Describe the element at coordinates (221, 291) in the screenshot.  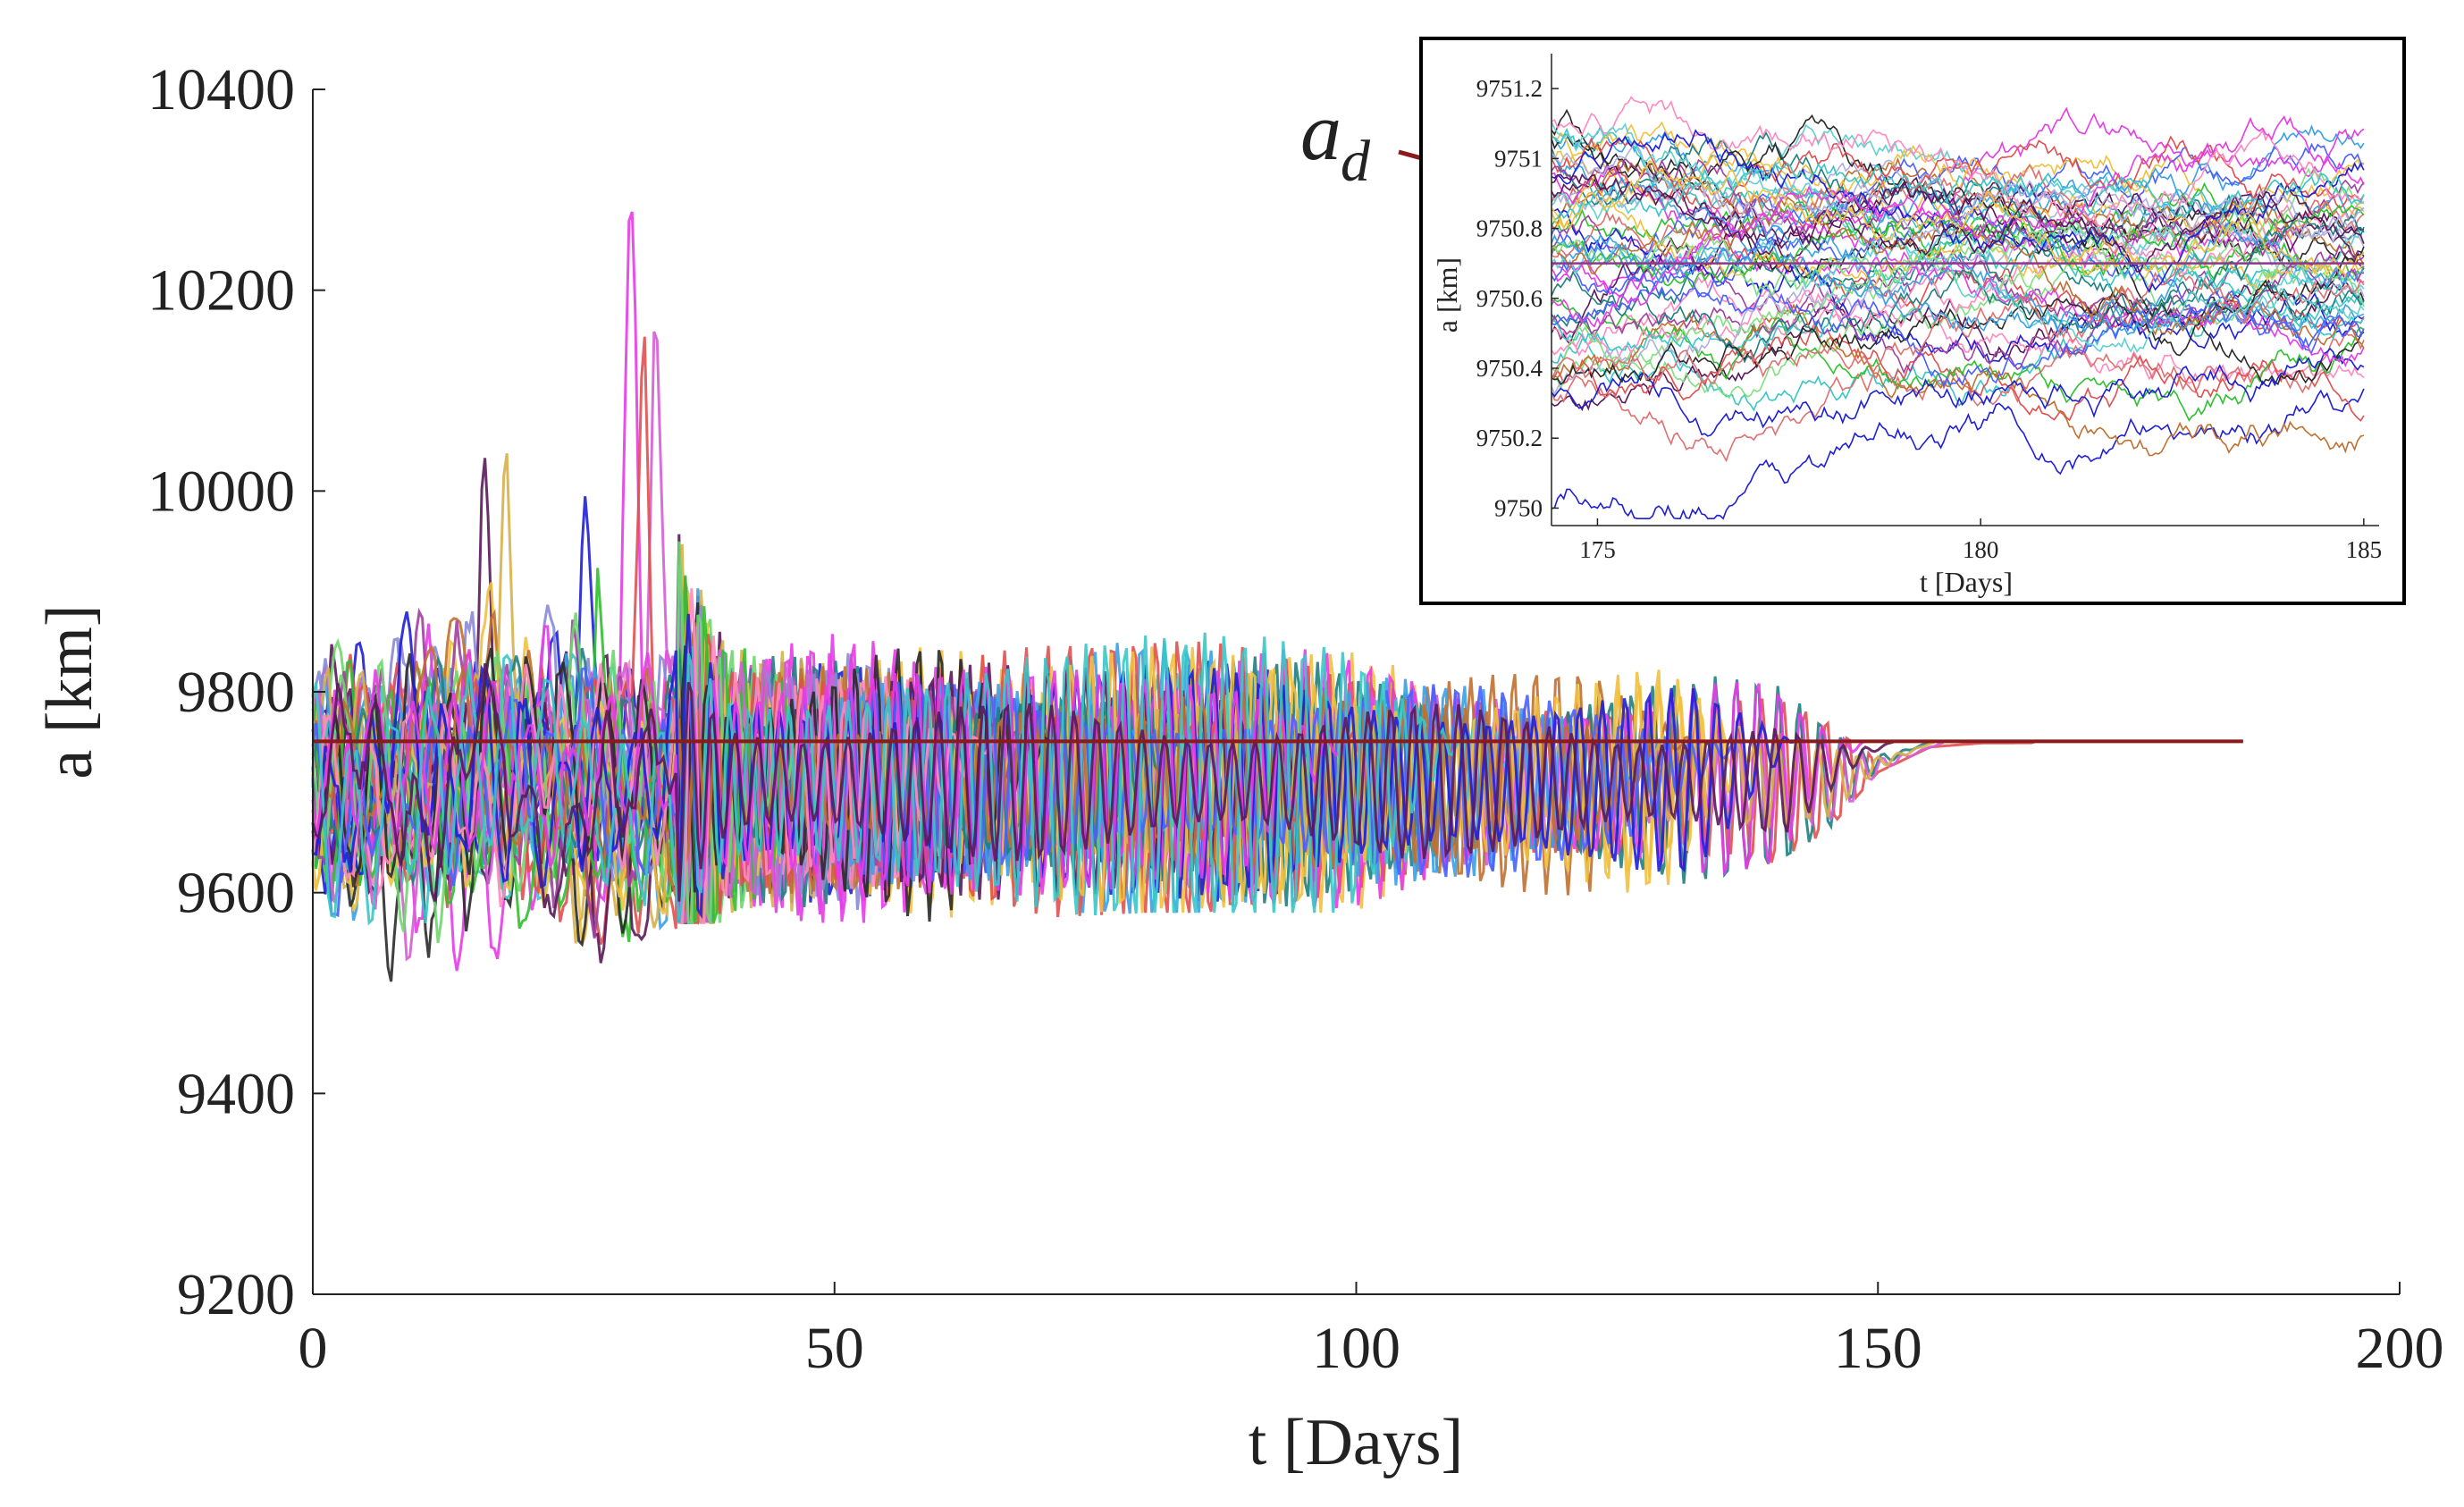
I see `main-y-tick-label: 10200` at that location.